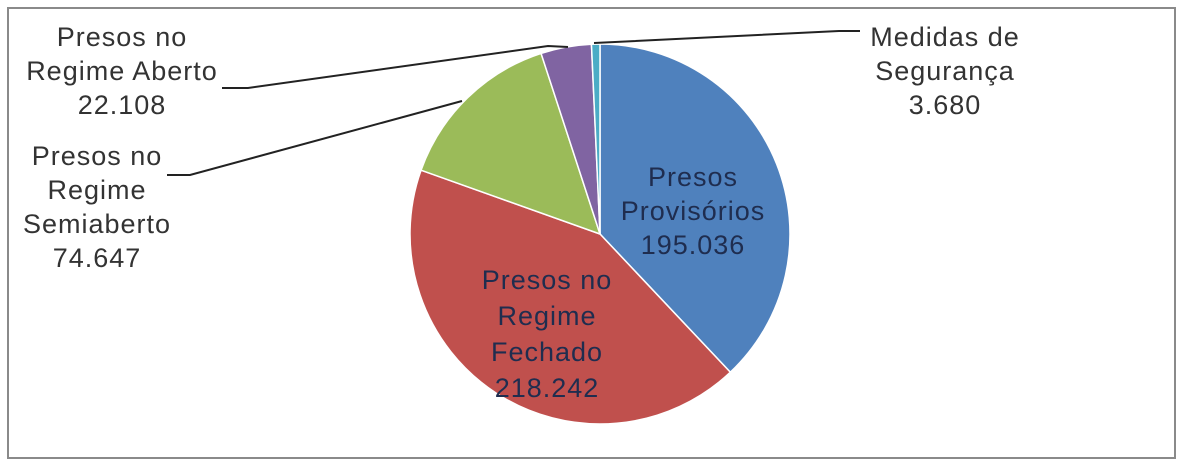 This screenshot has height=462, width=1183. I want to click on data-label-regime-fechado: Presos no Regime Fechado 218.242, so click(547, 334).